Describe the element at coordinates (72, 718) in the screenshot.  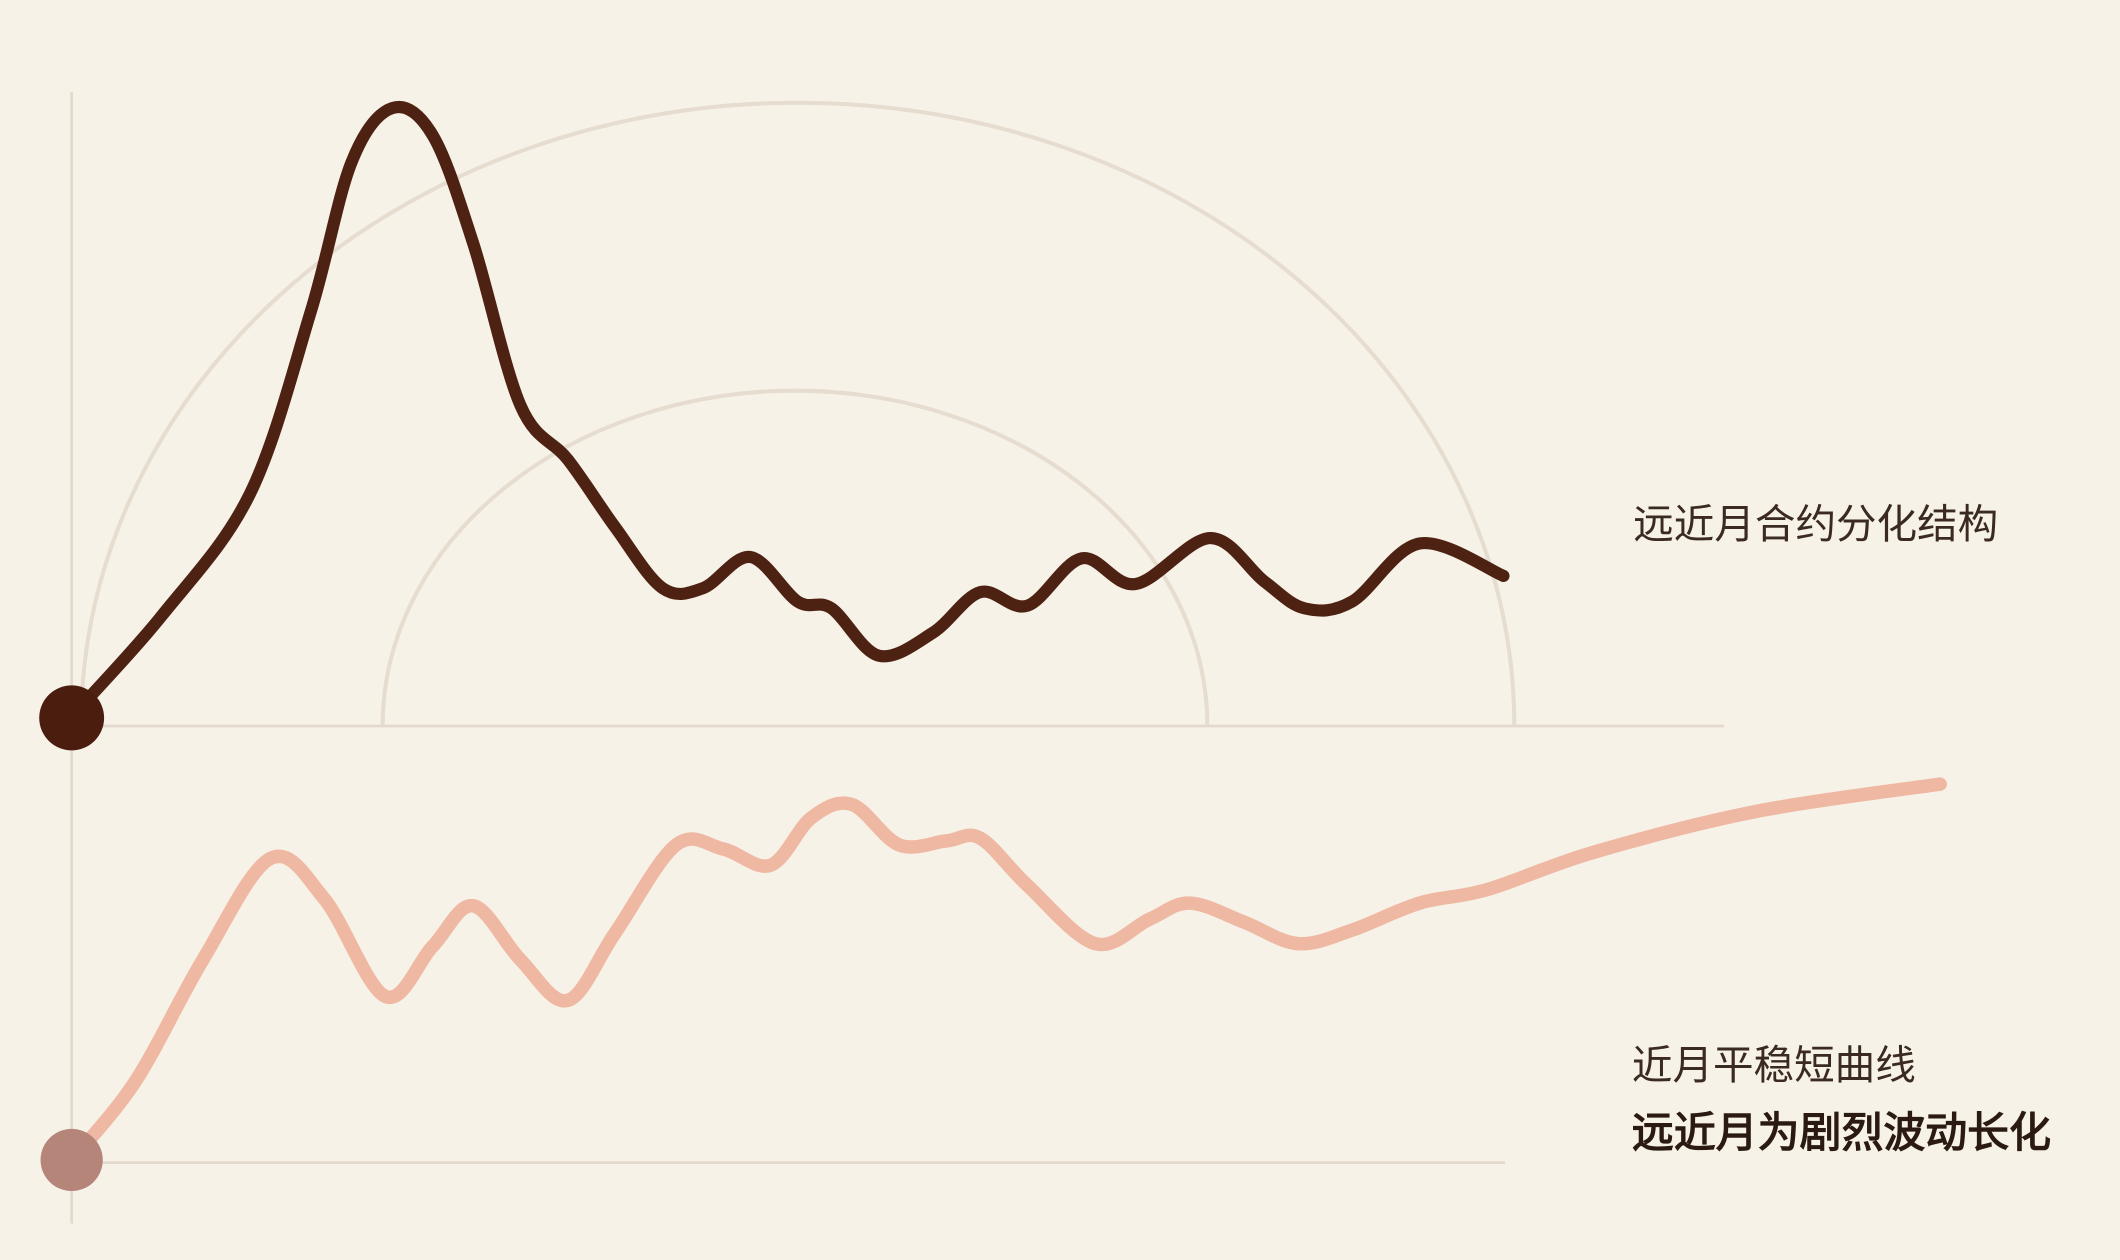
I see `upper-origin-dot` at that location.